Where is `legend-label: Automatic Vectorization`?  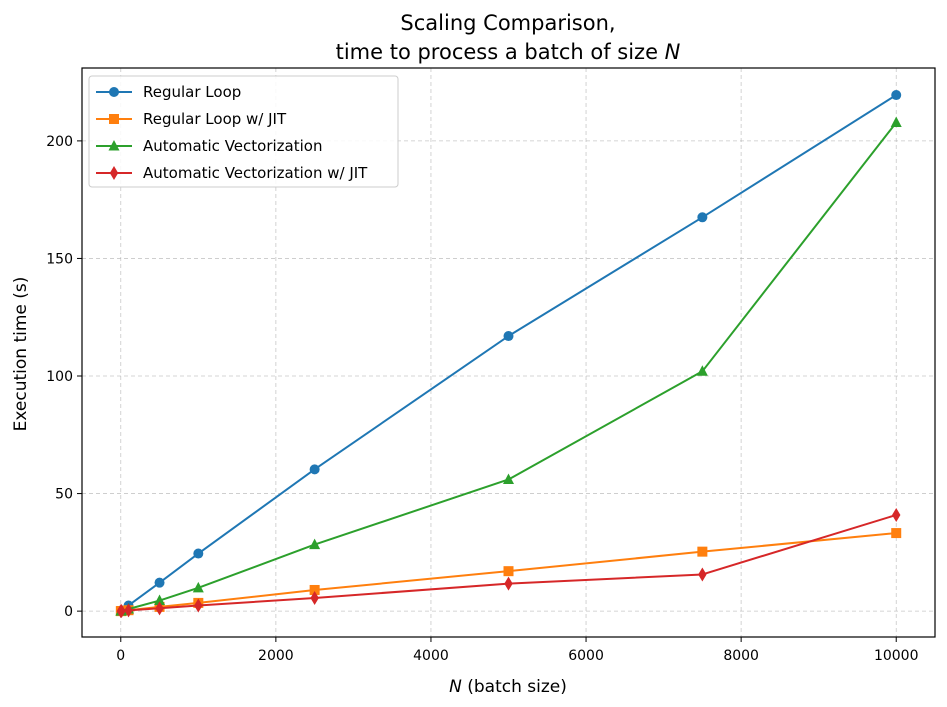
legend-label: Automatic Vectorization is located at coordinates (232, 146).